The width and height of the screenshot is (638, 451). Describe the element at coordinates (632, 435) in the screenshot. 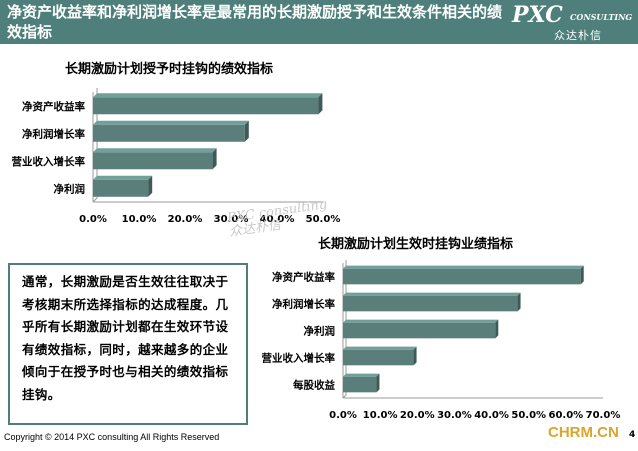

I see `page-number: 4` at that location.